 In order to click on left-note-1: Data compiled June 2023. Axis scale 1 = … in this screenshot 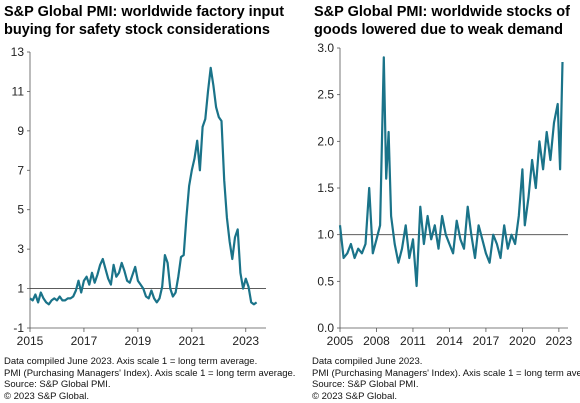, I will do `click(131, 361)`.